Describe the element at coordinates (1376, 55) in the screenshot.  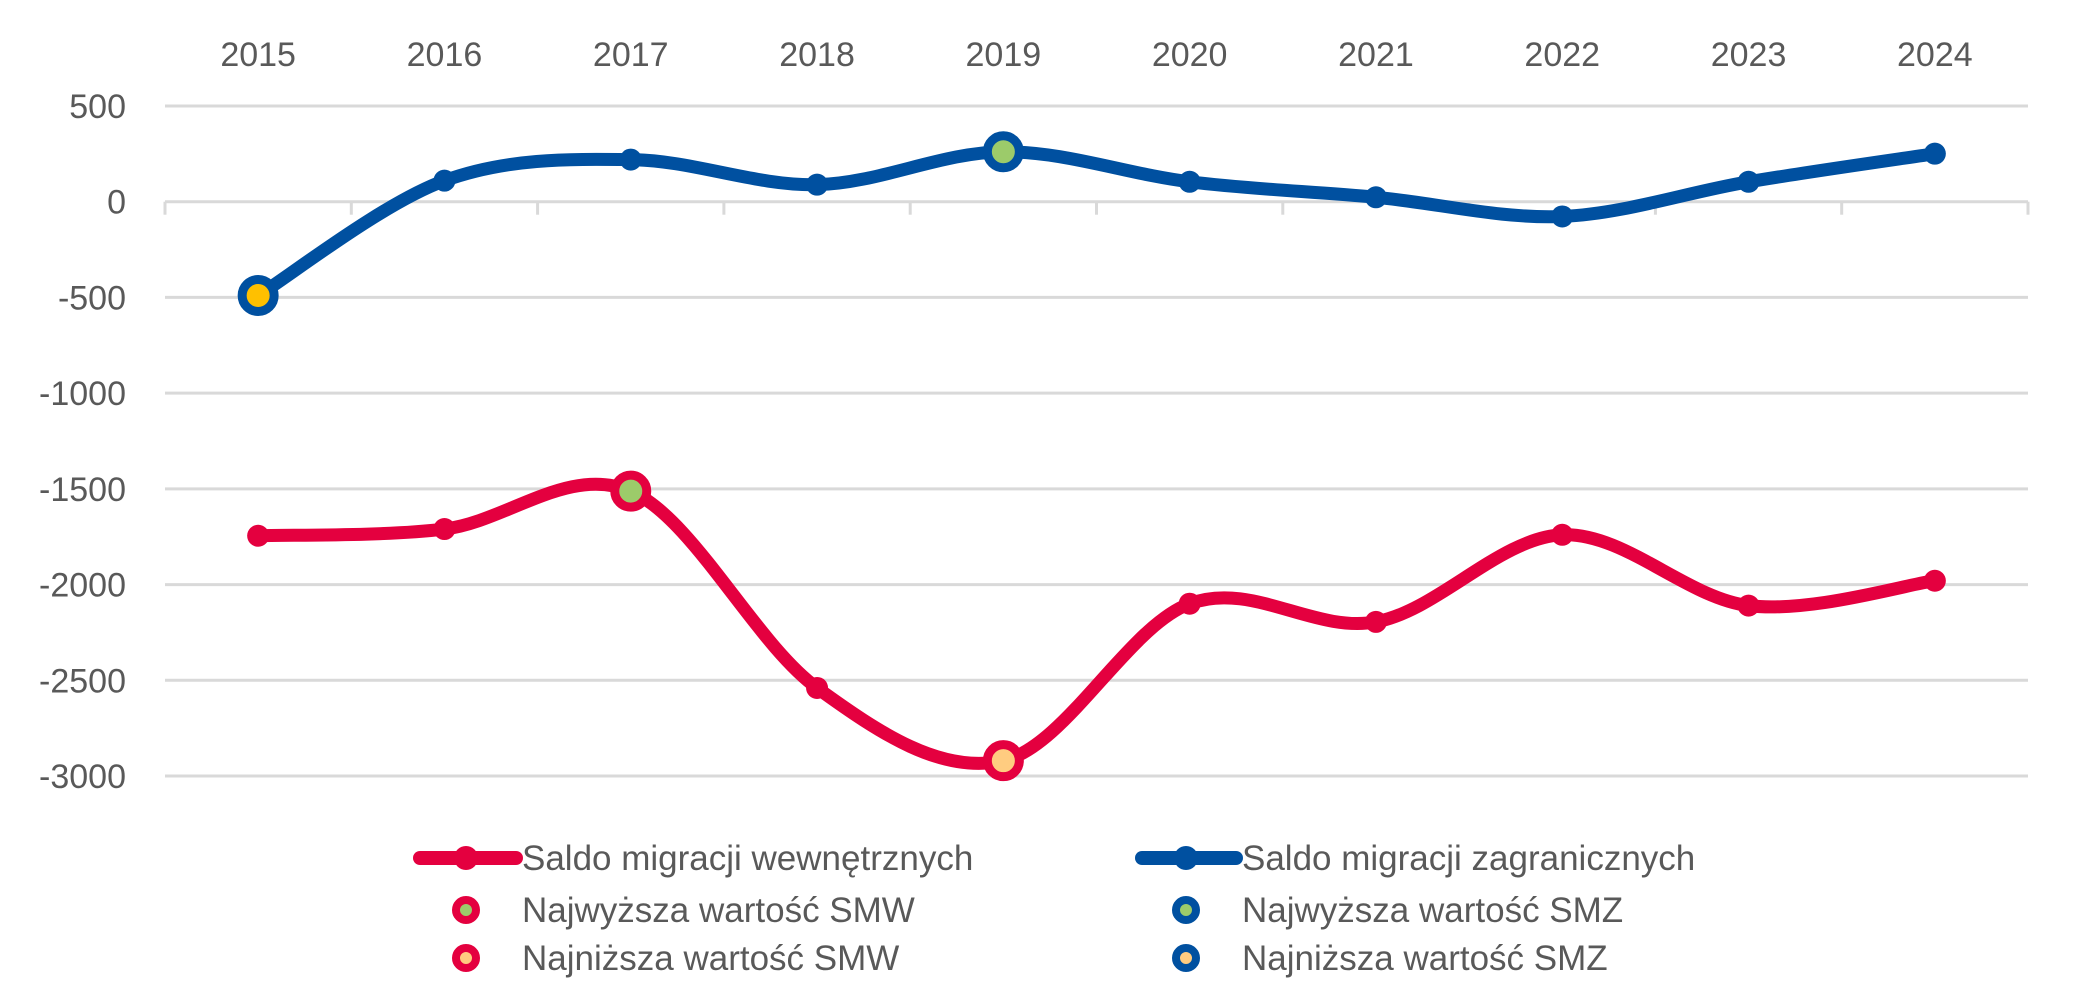
I see `x-tick-label: 2021` at that location.